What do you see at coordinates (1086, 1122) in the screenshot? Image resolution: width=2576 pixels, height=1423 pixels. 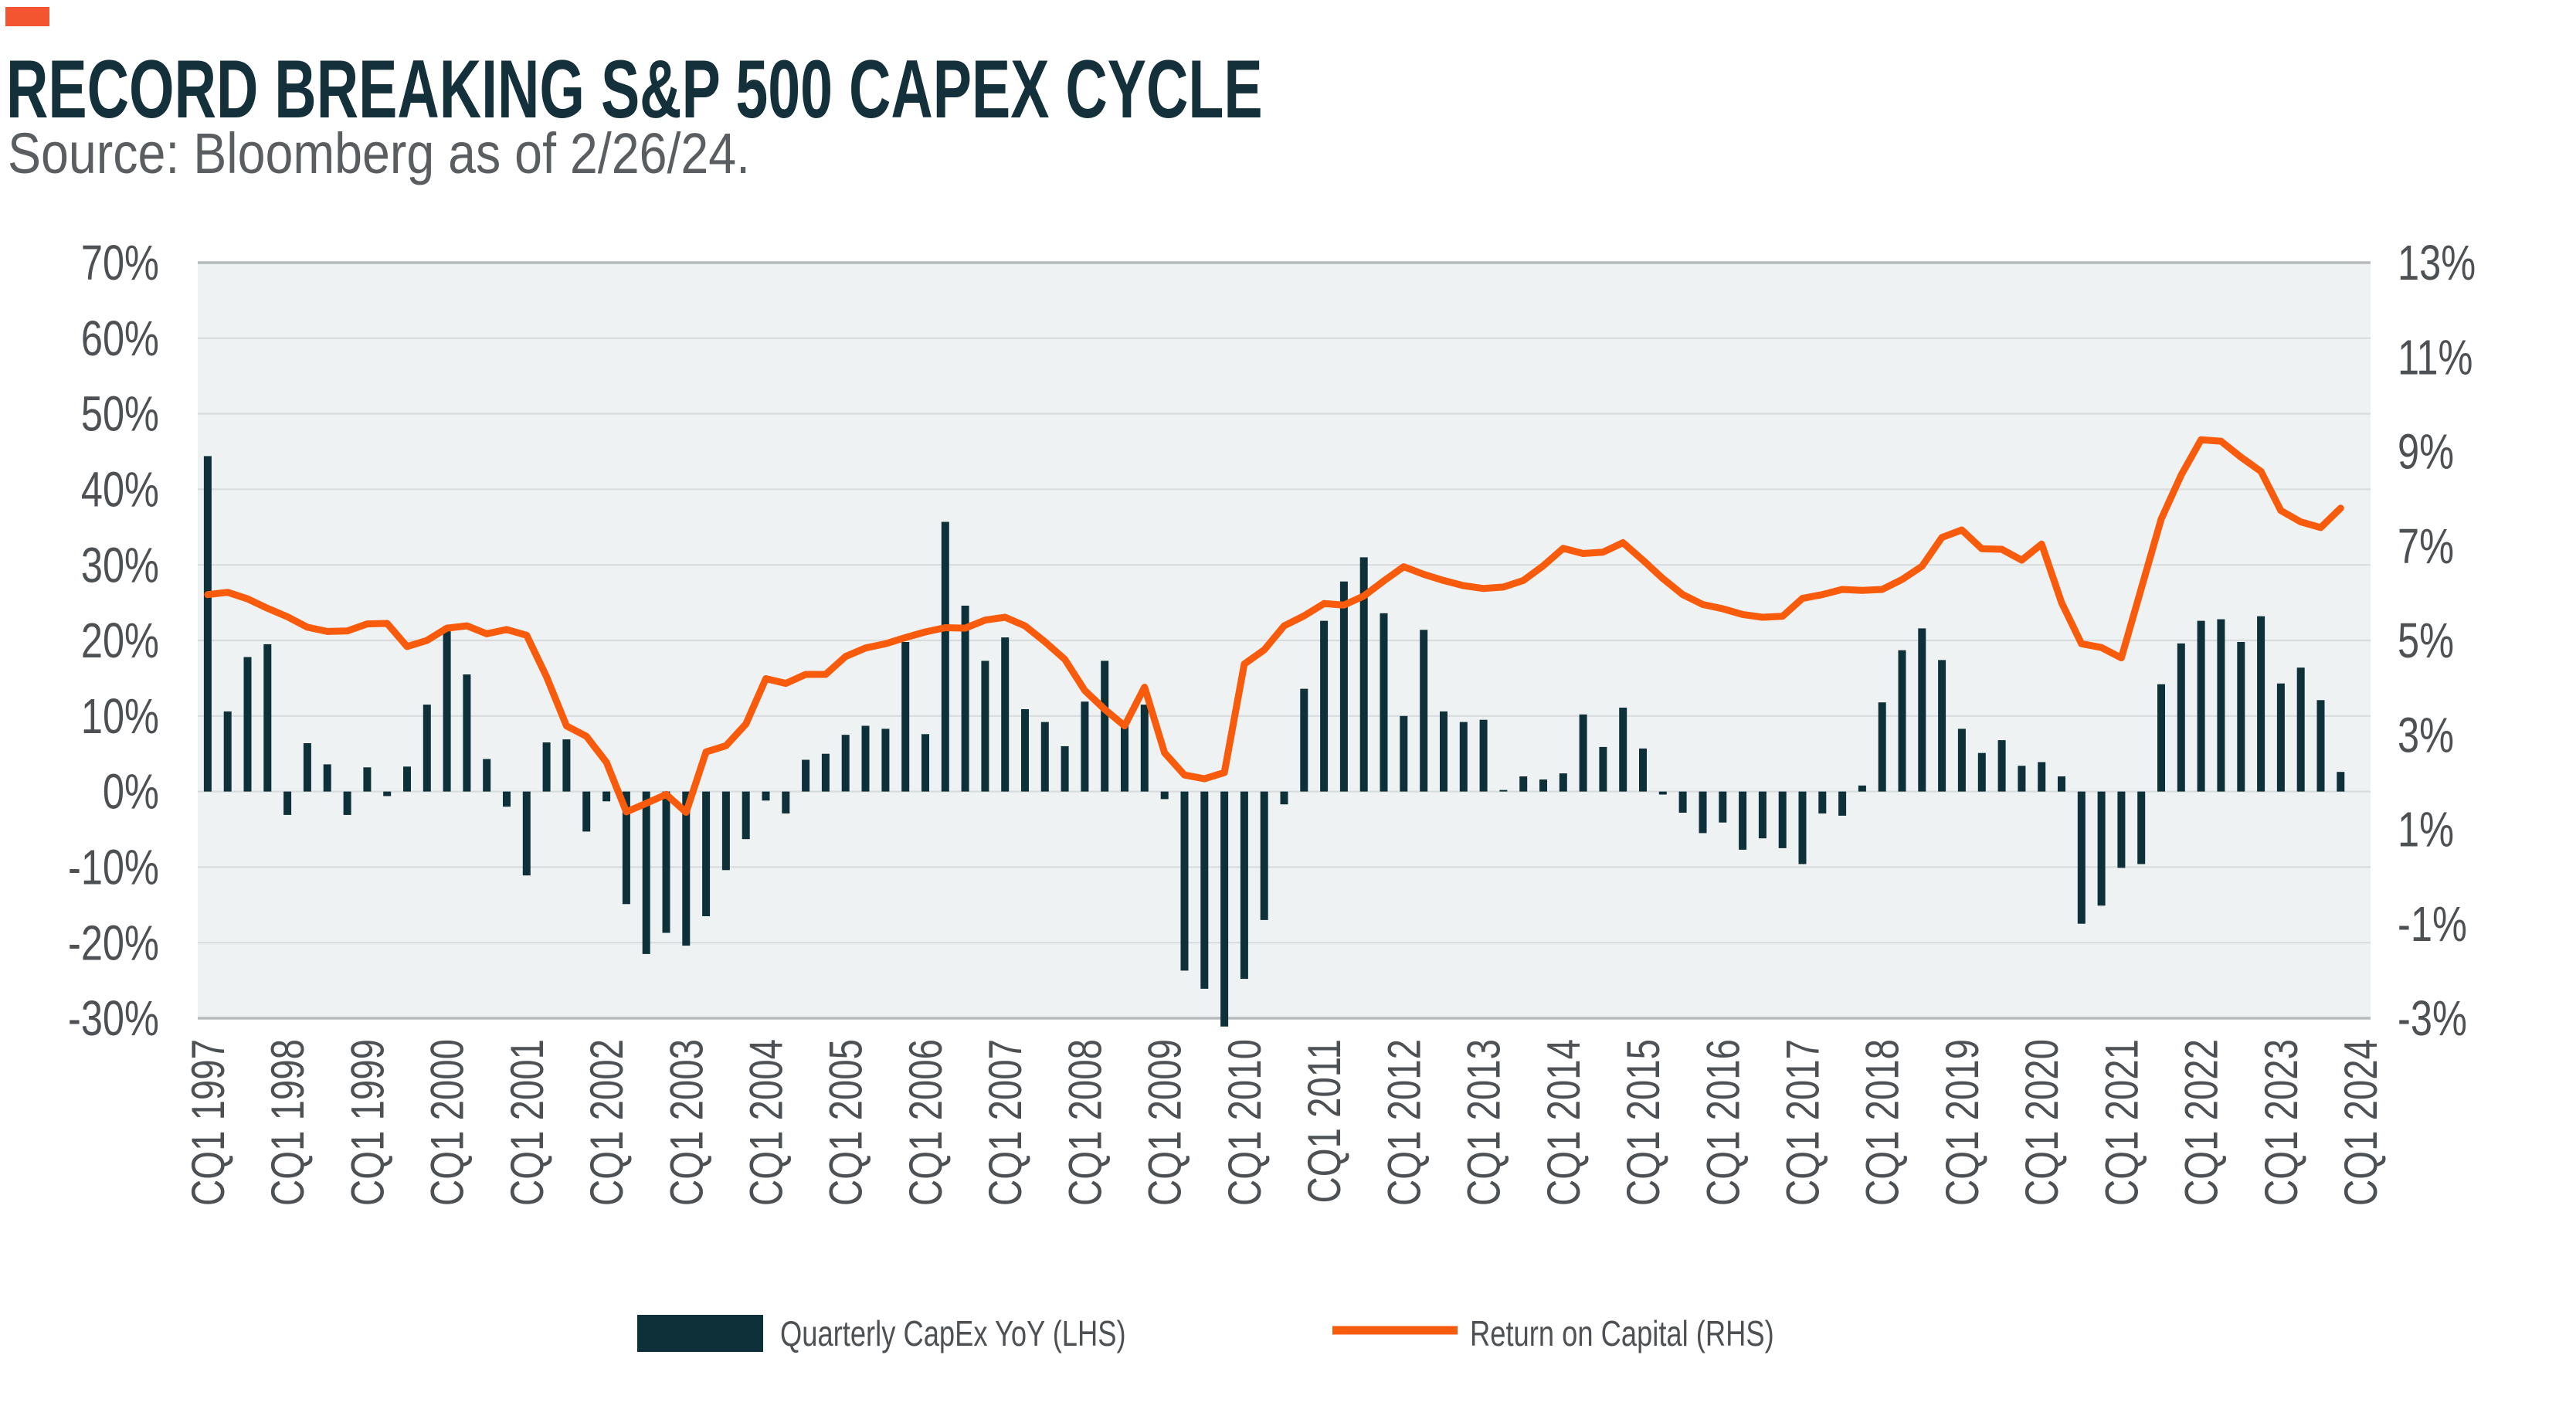 I see `svg-text: CQ1 2008` at bounding box center [1086, 1122].